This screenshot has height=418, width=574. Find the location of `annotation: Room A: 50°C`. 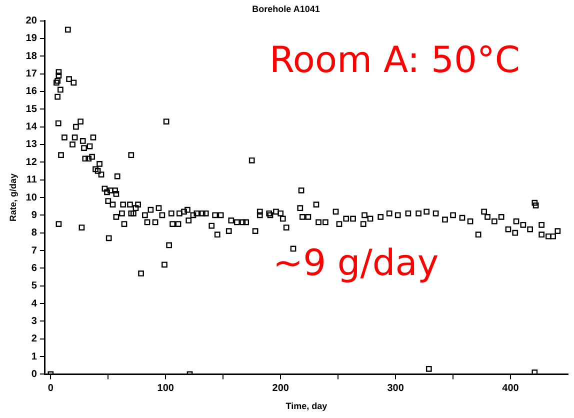

annotation: Room A: 50°C is located at coordinates (395, 61).